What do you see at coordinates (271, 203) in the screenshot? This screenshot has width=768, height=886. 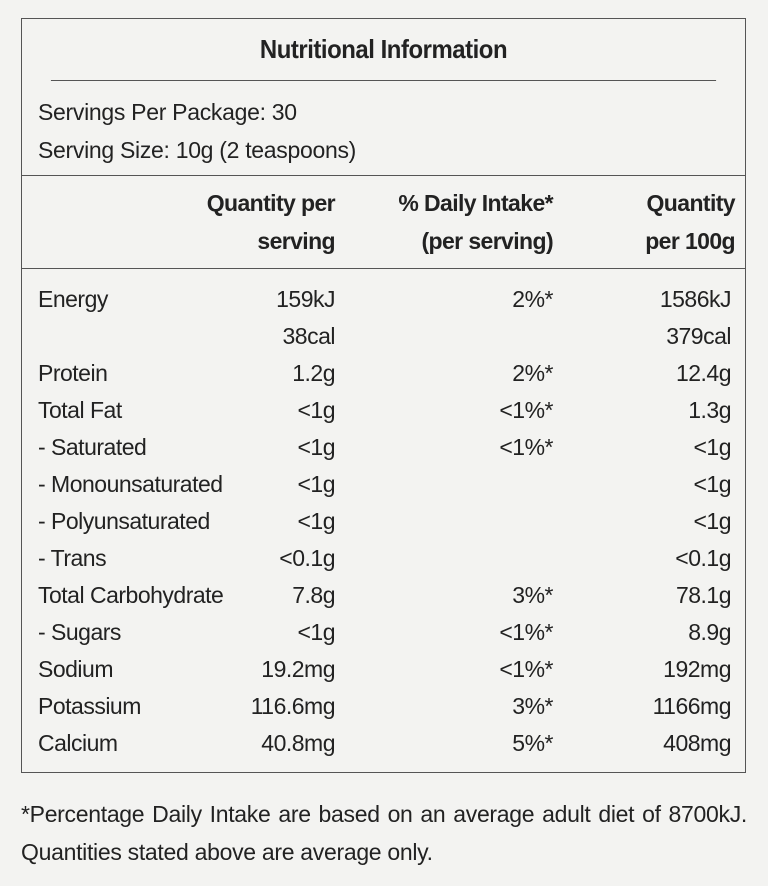 I see `header-qps-line1: Quantity per` at bounding box center [271, 203].